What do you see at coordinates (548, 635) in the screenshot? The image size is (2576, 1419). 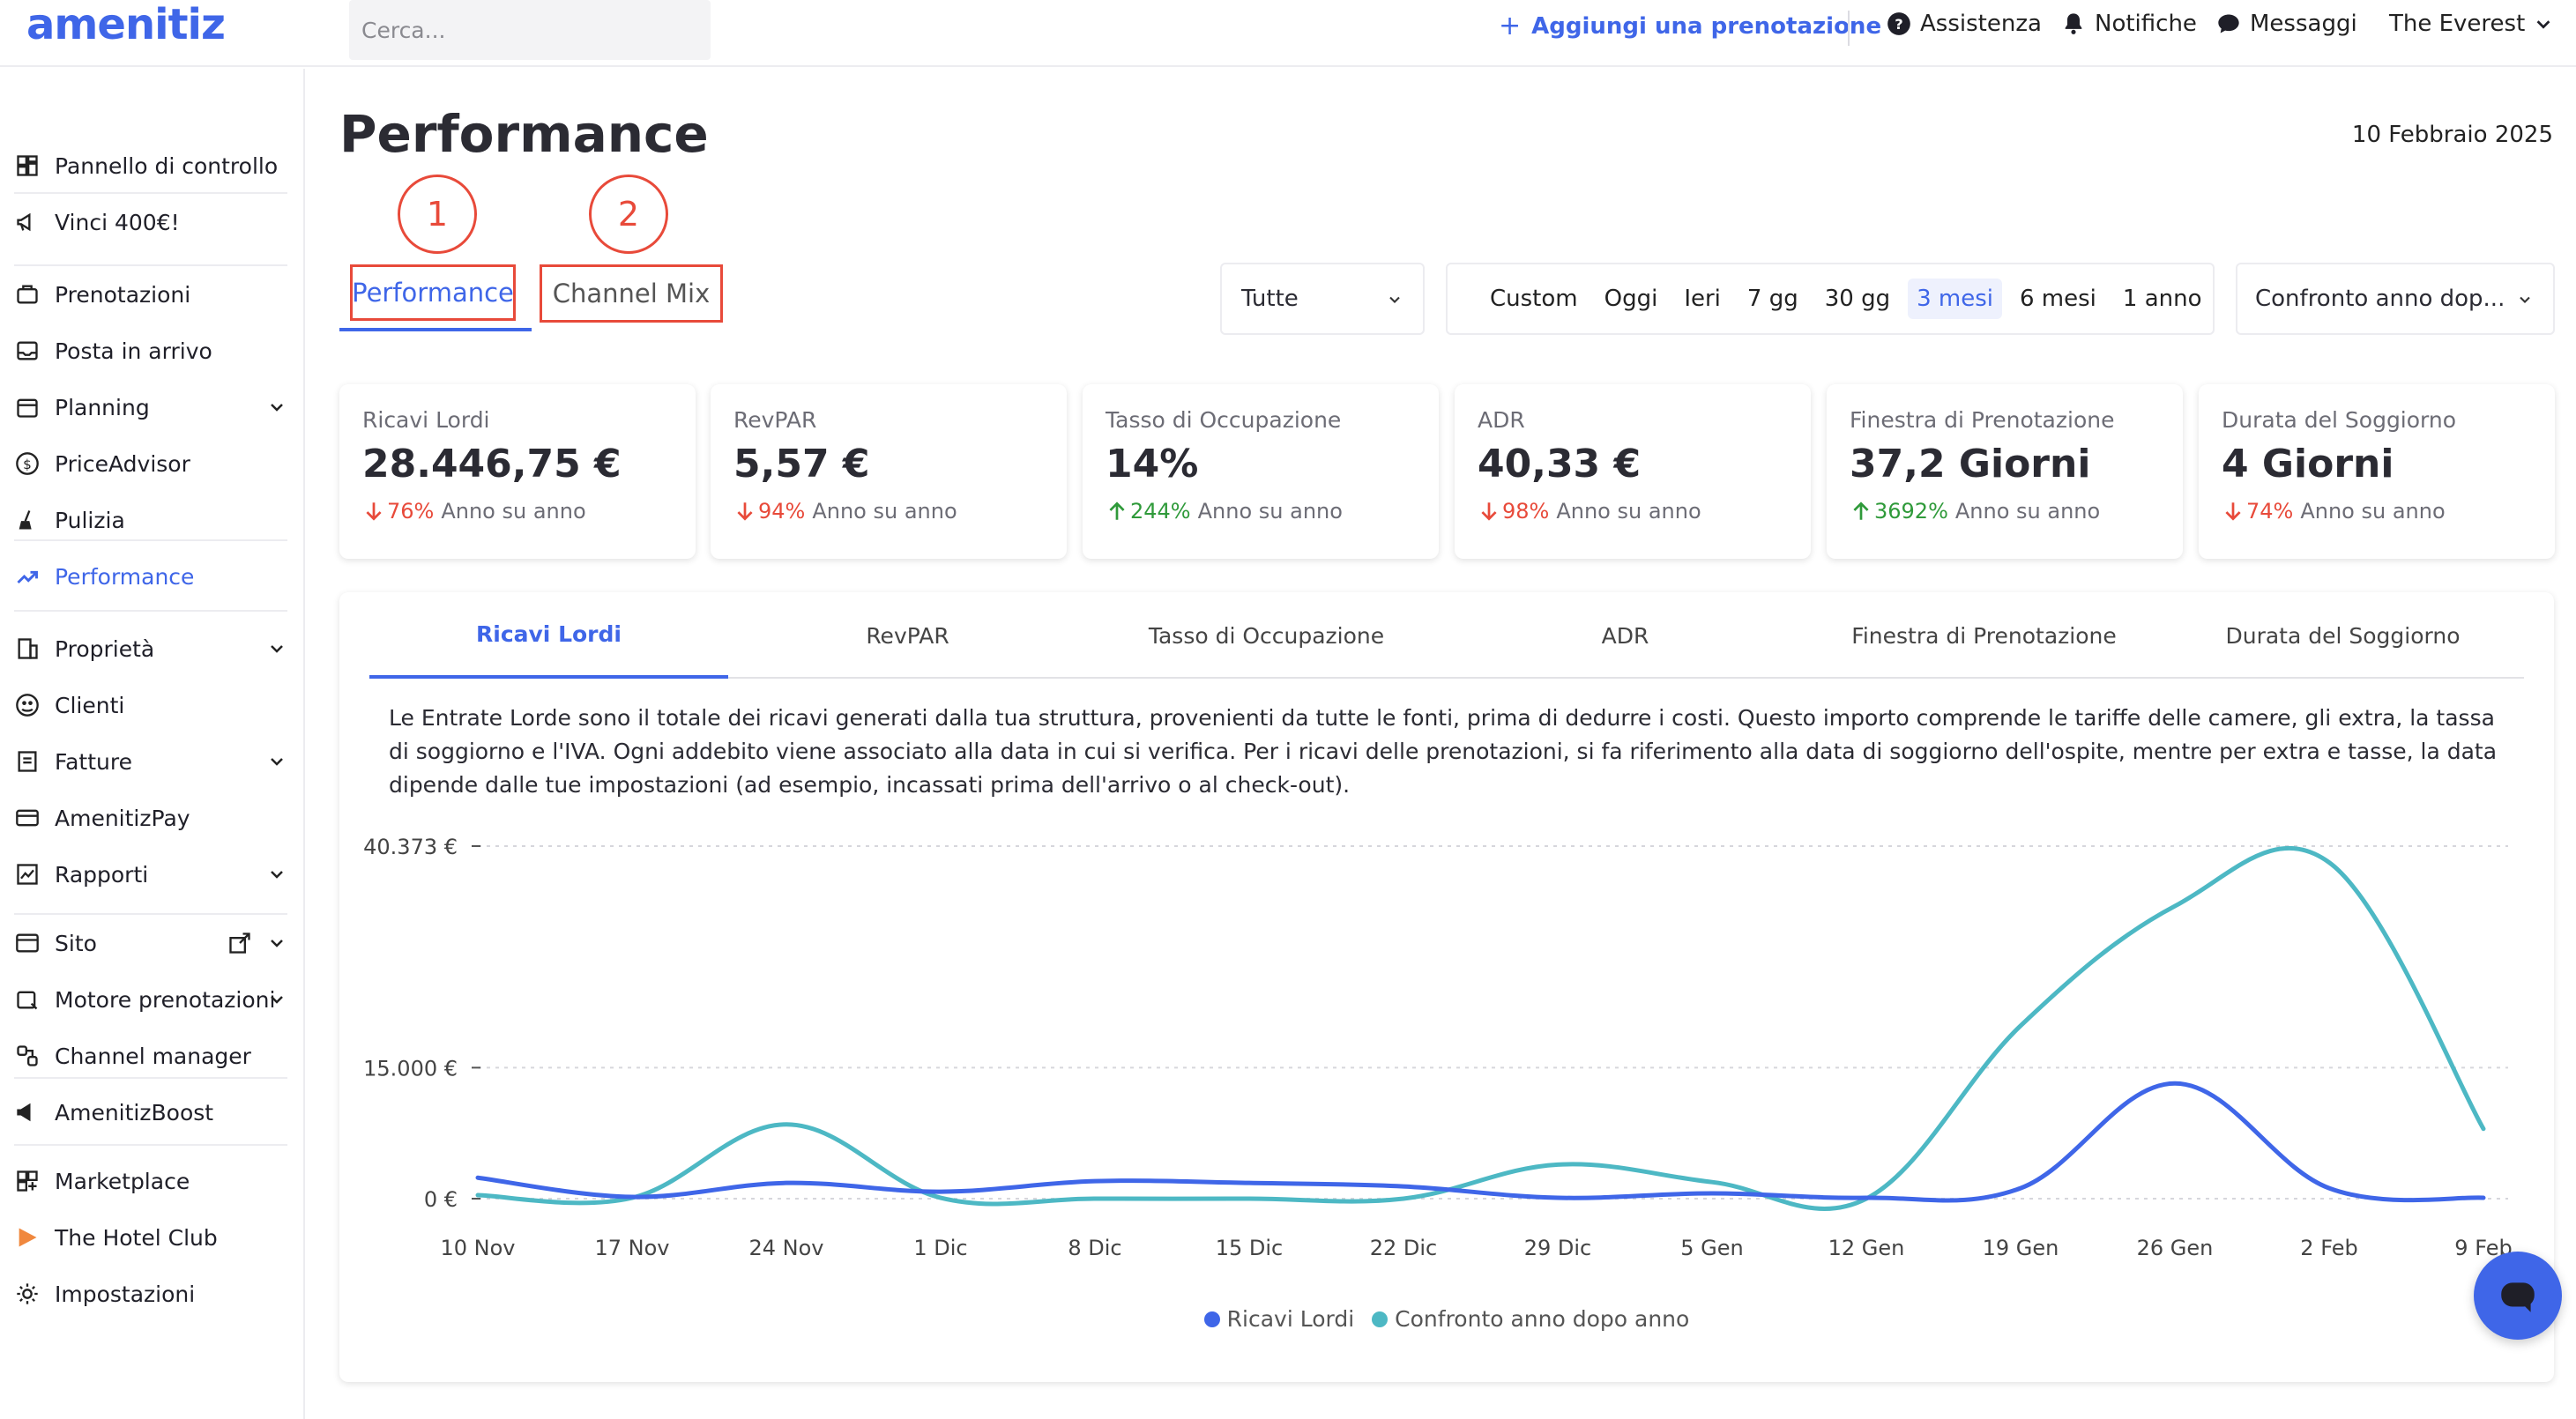 I see `metric-tab-ricavi-lordi: Ricavi Lordi` at bounding box center [548, 635].